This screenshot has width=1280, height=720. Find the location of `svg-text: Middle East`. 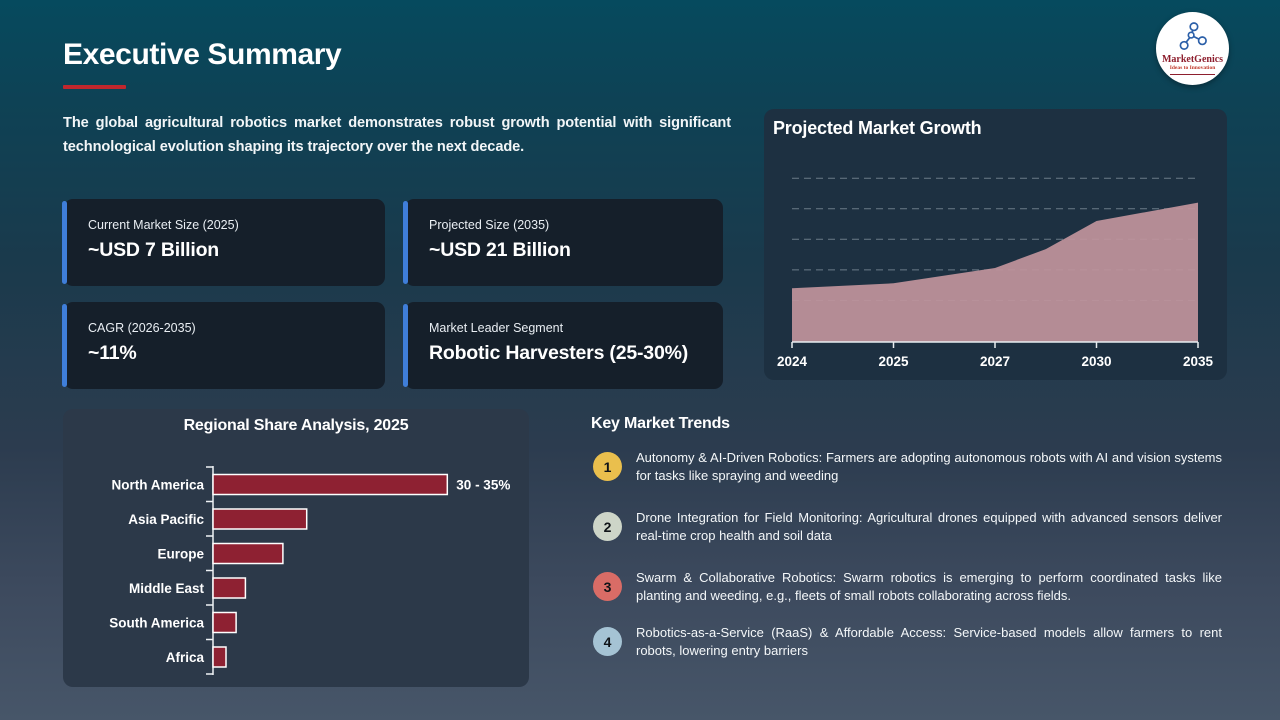

svg-text: Middle East is located at coordinates (167, 588).